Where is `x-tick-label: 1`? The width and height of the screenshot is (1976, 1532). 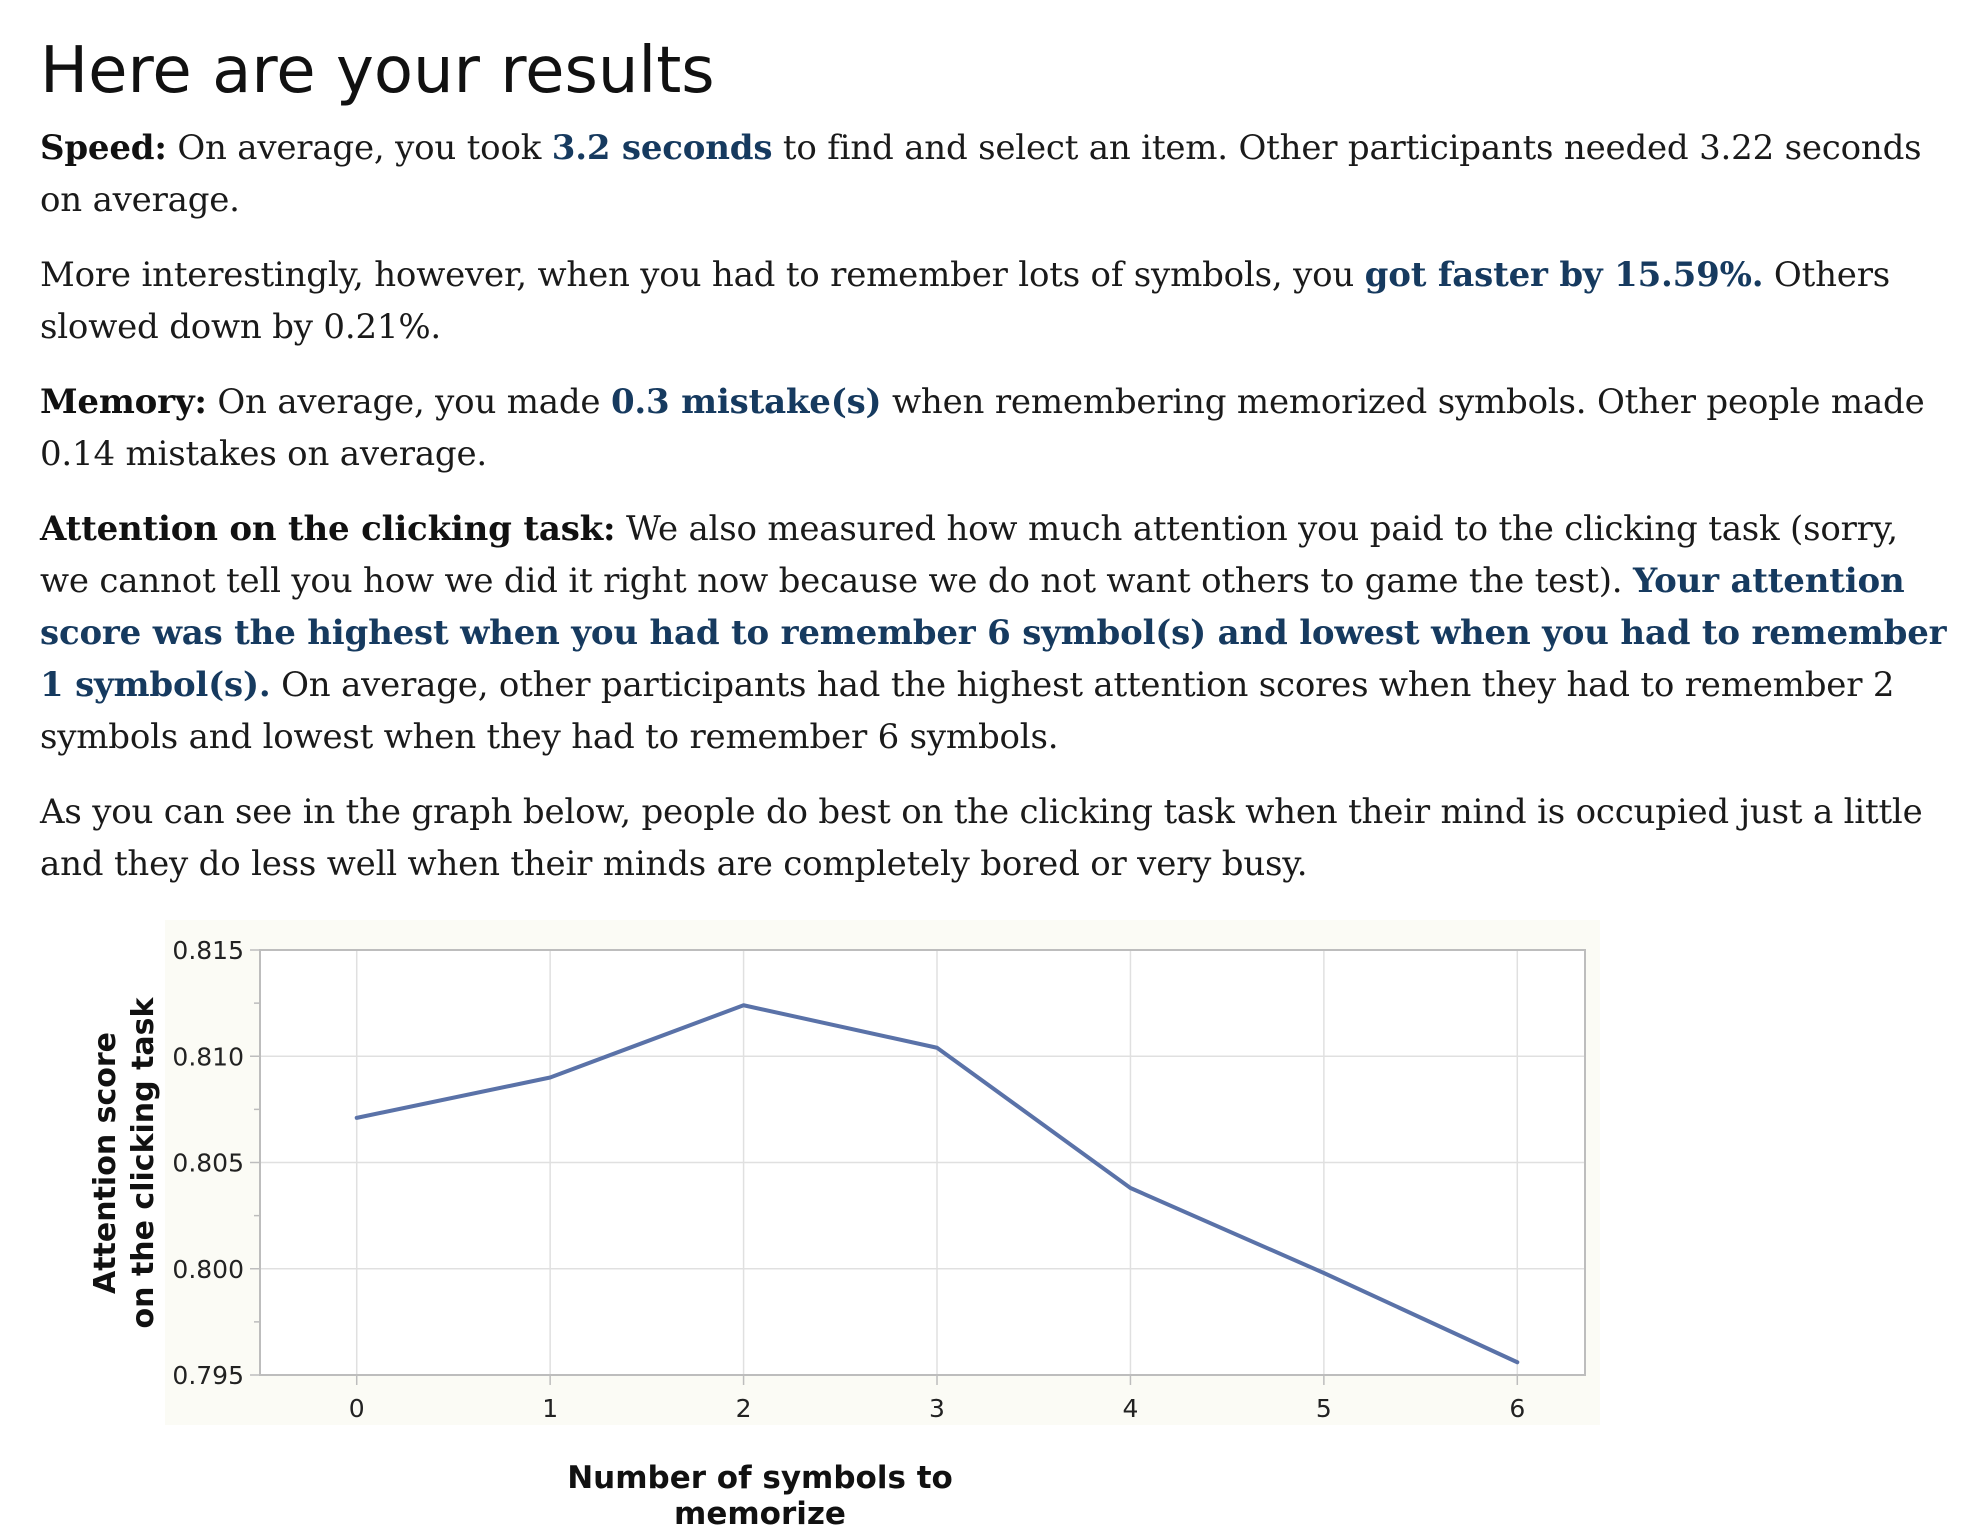
x-tick-label: 1 is located at coordinates (550, 1408).